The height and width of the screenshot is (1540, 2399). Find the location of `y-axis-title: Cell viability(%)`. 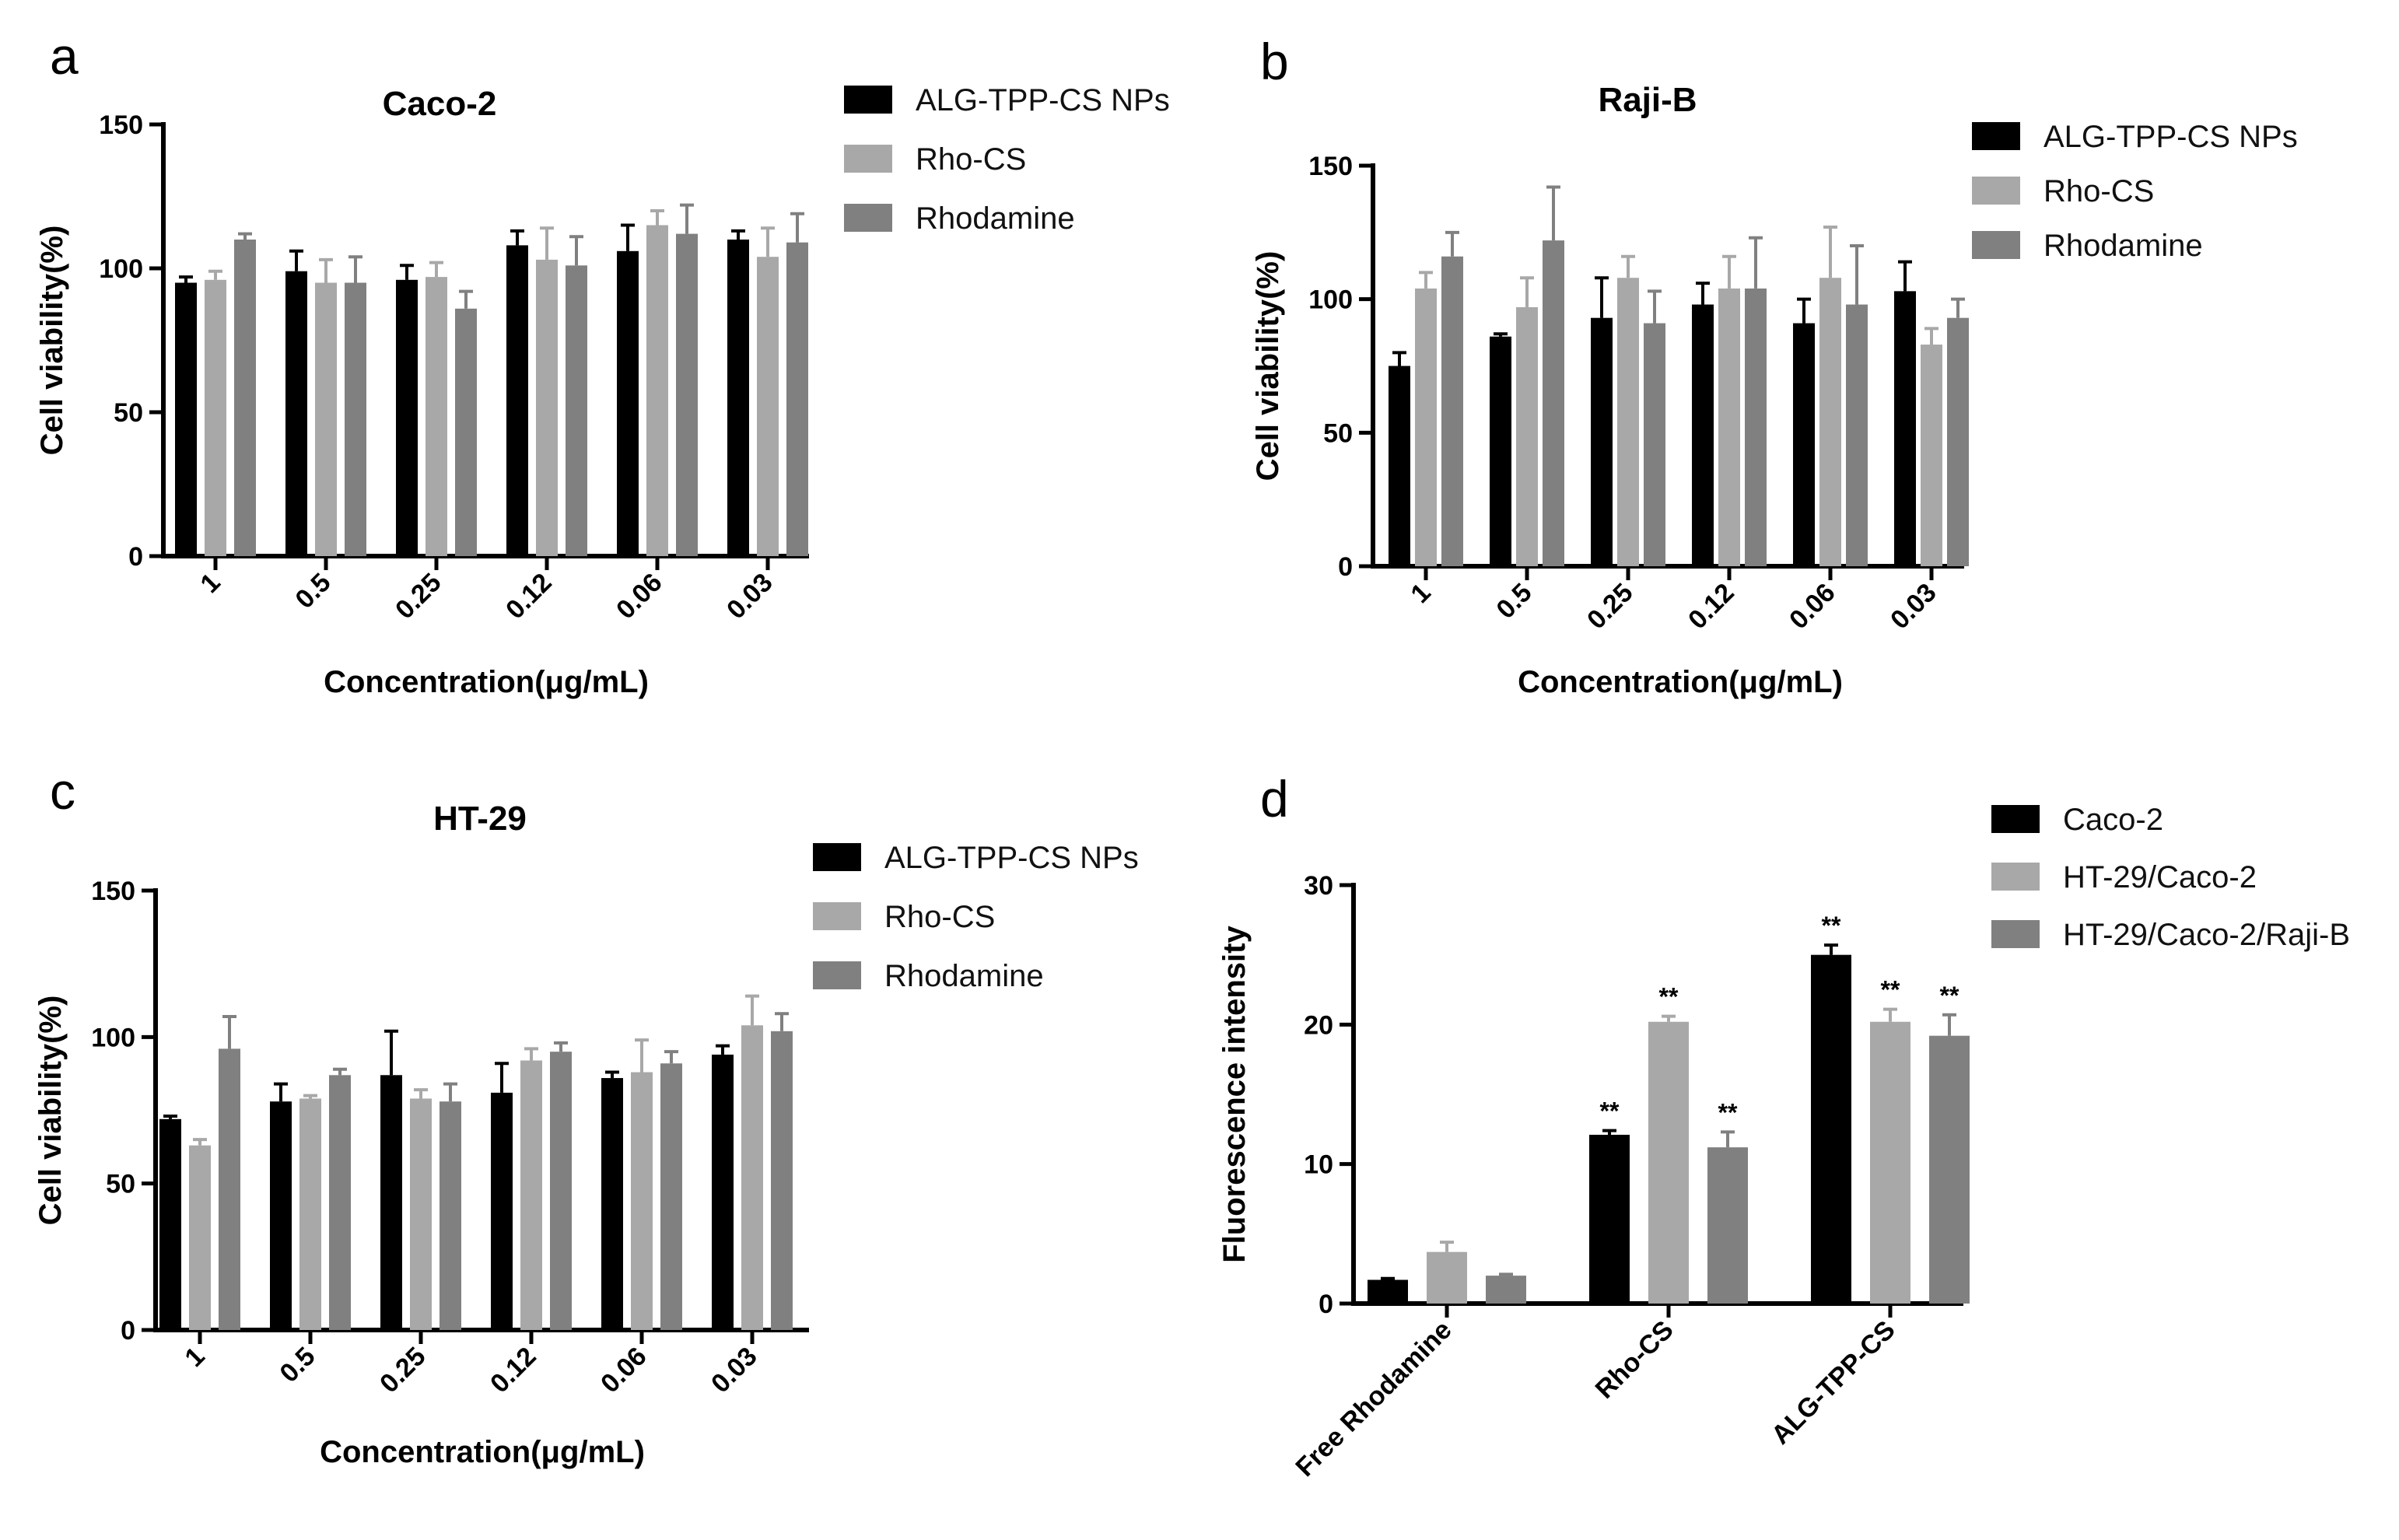

y-axis-title: Cell viability(%) is located at coordinates (1268, 366).